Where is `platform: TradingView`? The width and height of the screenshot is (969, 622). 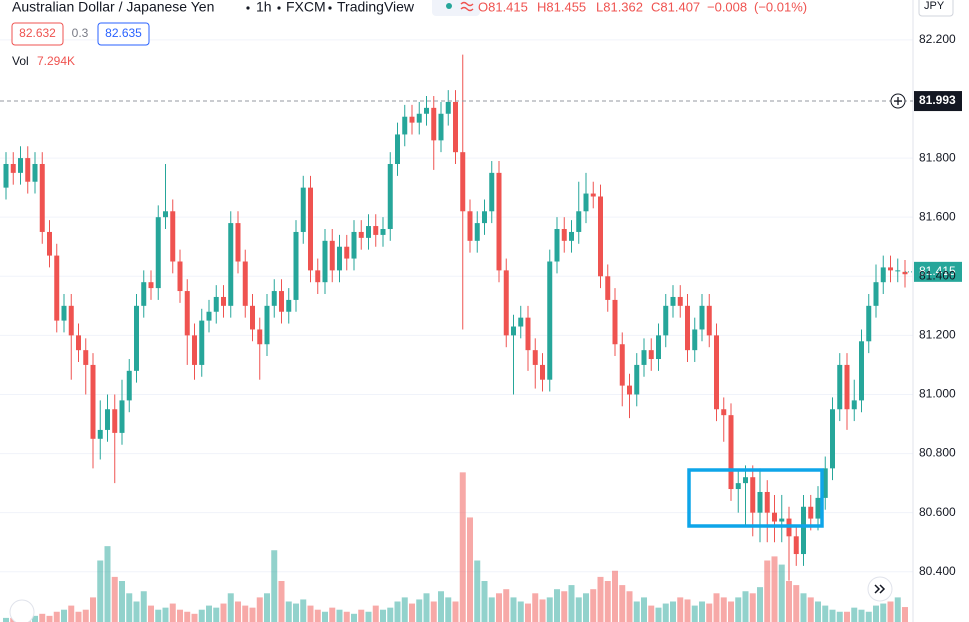
platform: TradingView is located at coordinates (376, 7).